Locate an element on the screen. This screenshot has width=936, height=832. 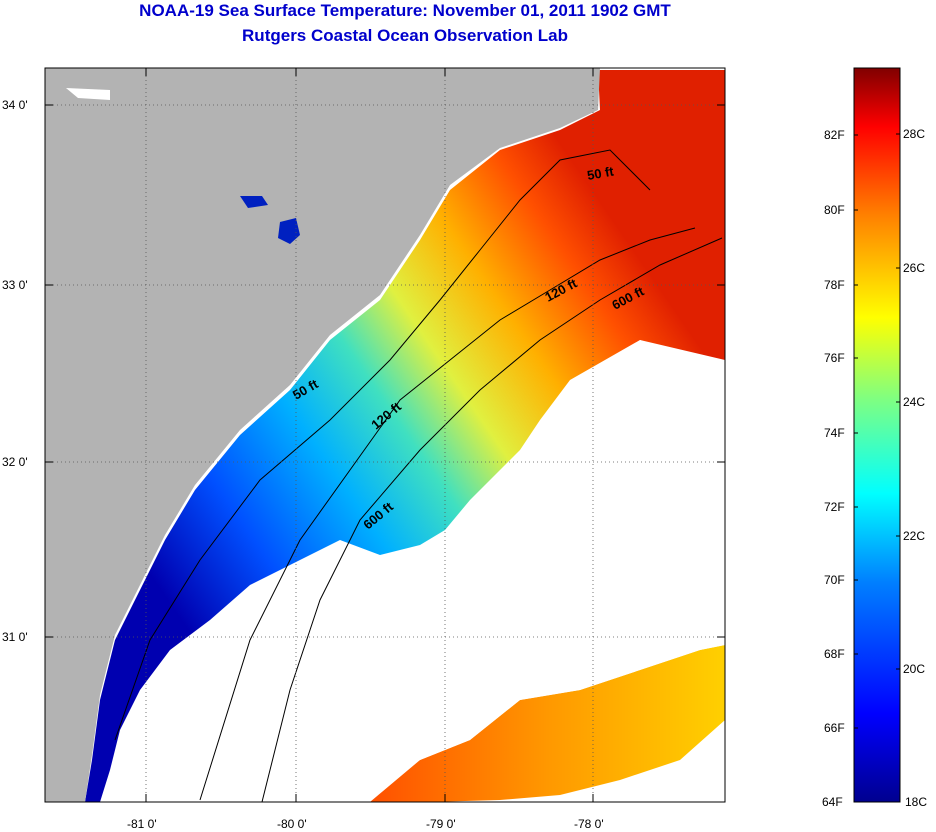
colorbar is located at coordinates (877, 435).